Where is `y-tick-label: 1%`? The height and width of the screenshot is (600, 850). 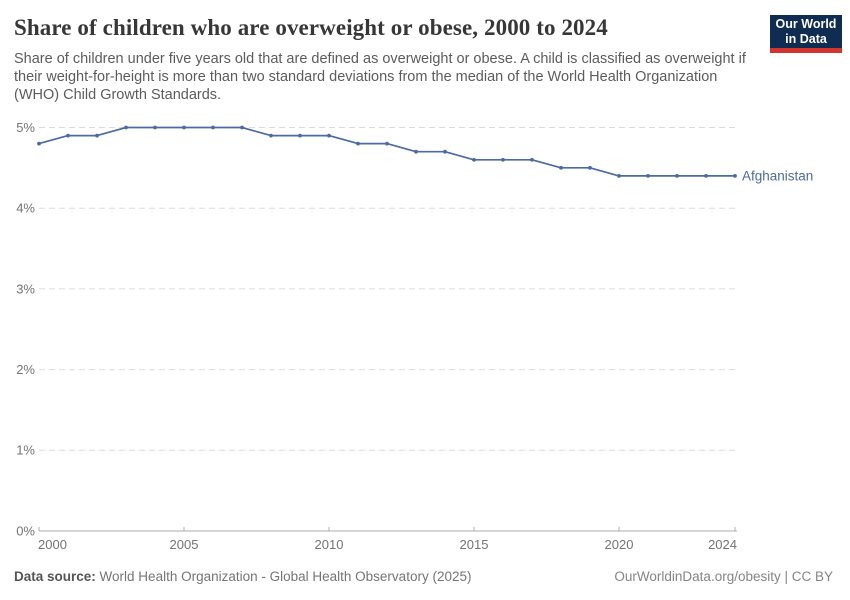 y-tick-label: 1% is located at coordinates (25, 450).